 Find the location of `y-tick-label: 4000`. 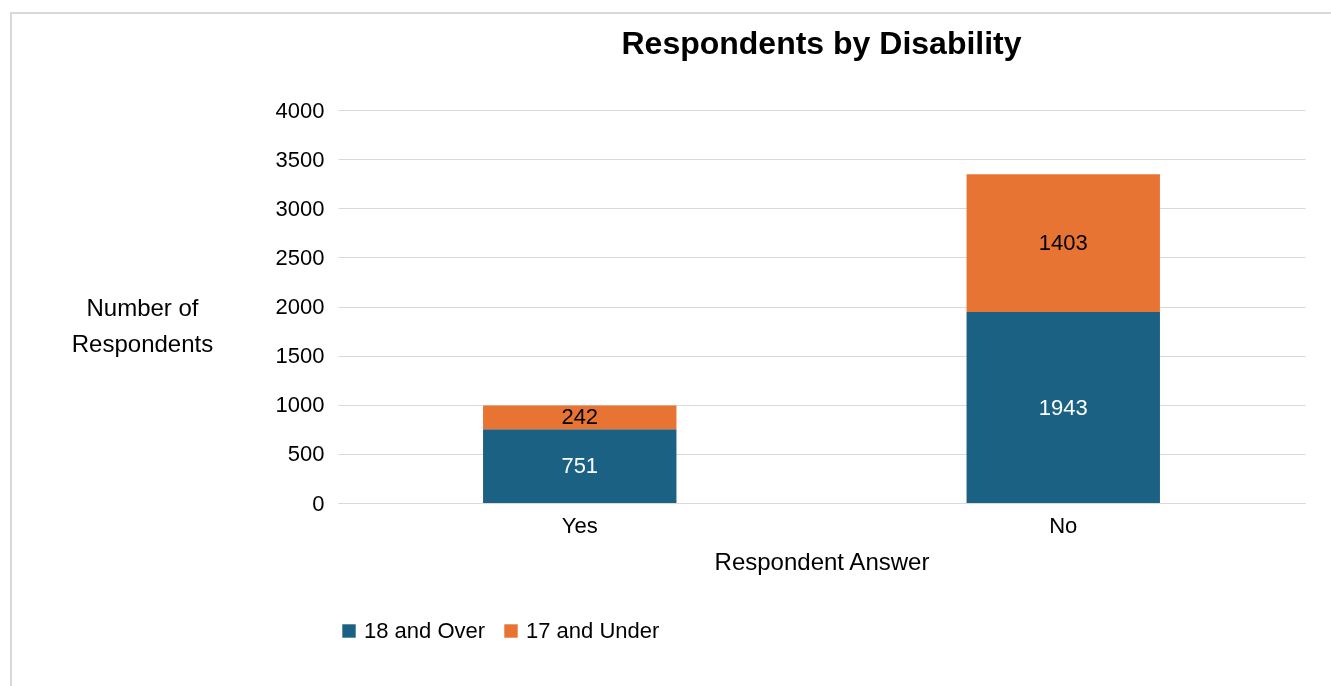

y-tick-label: 4000 is located at coordinates (300, 110).